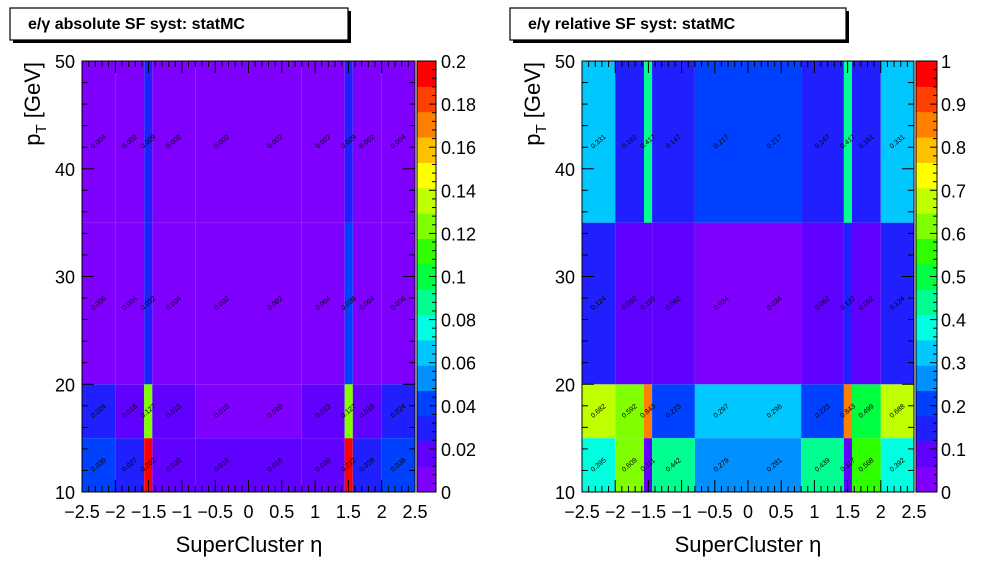 The width and height of the screenshot is (996, 572). I want to click on z-tick-label: 0.08, so click(458, 321).